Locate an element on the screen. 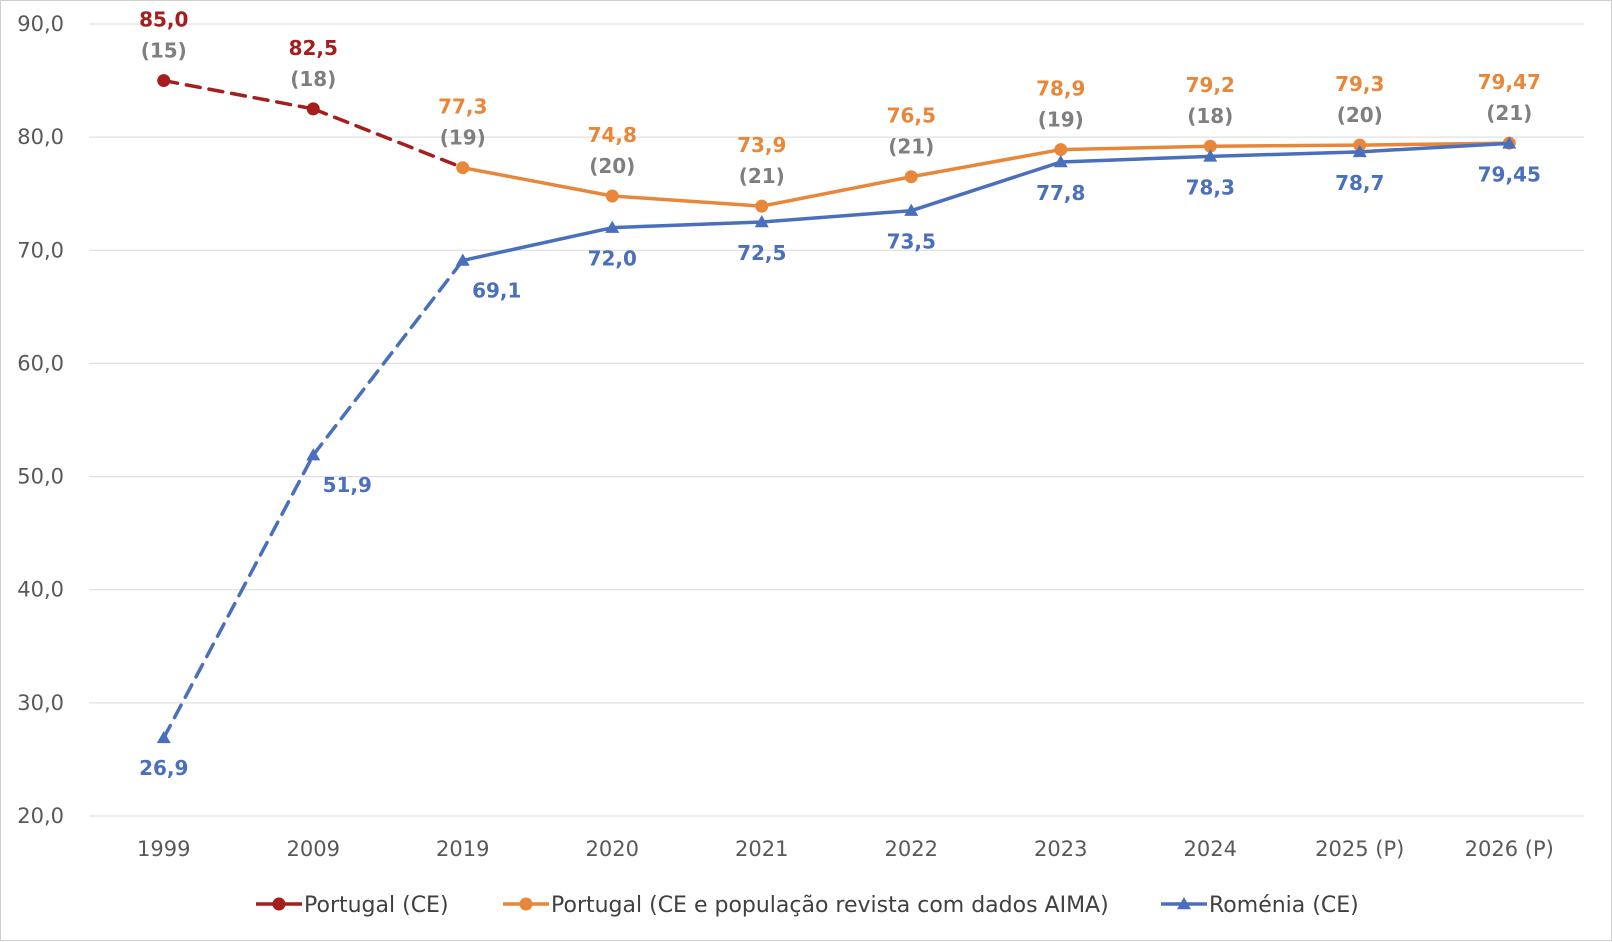  data-label: 78,7 is located at coordinates (1359, 183).